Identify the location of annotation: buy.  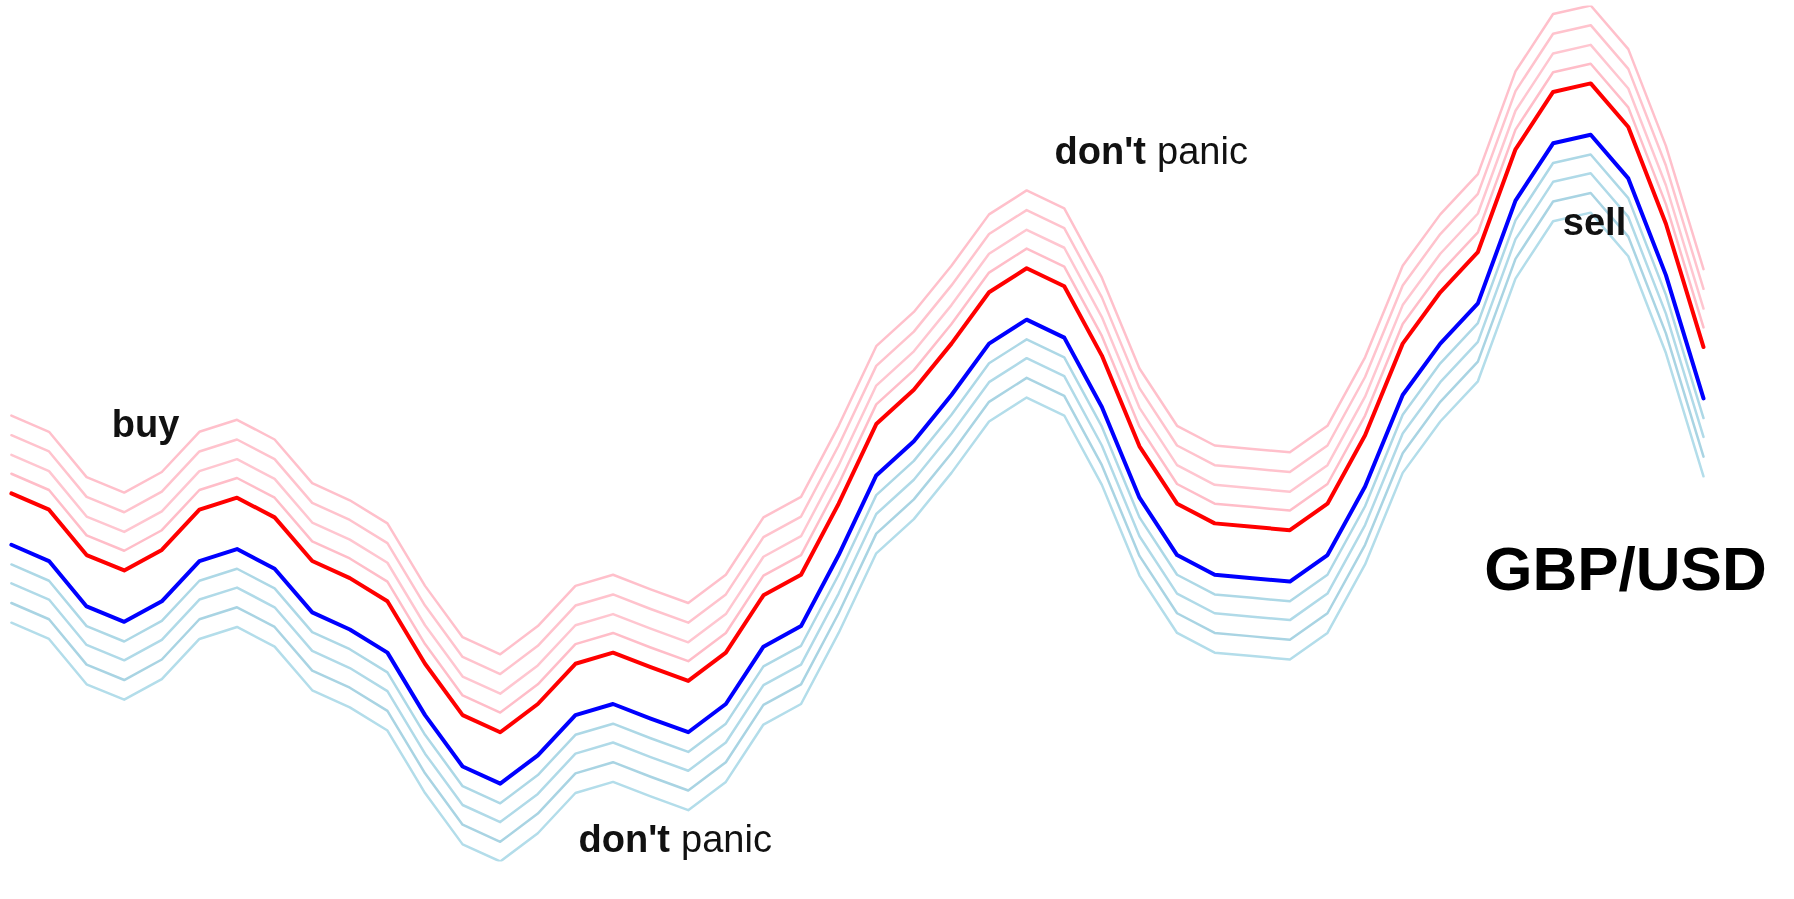
(145, 423).